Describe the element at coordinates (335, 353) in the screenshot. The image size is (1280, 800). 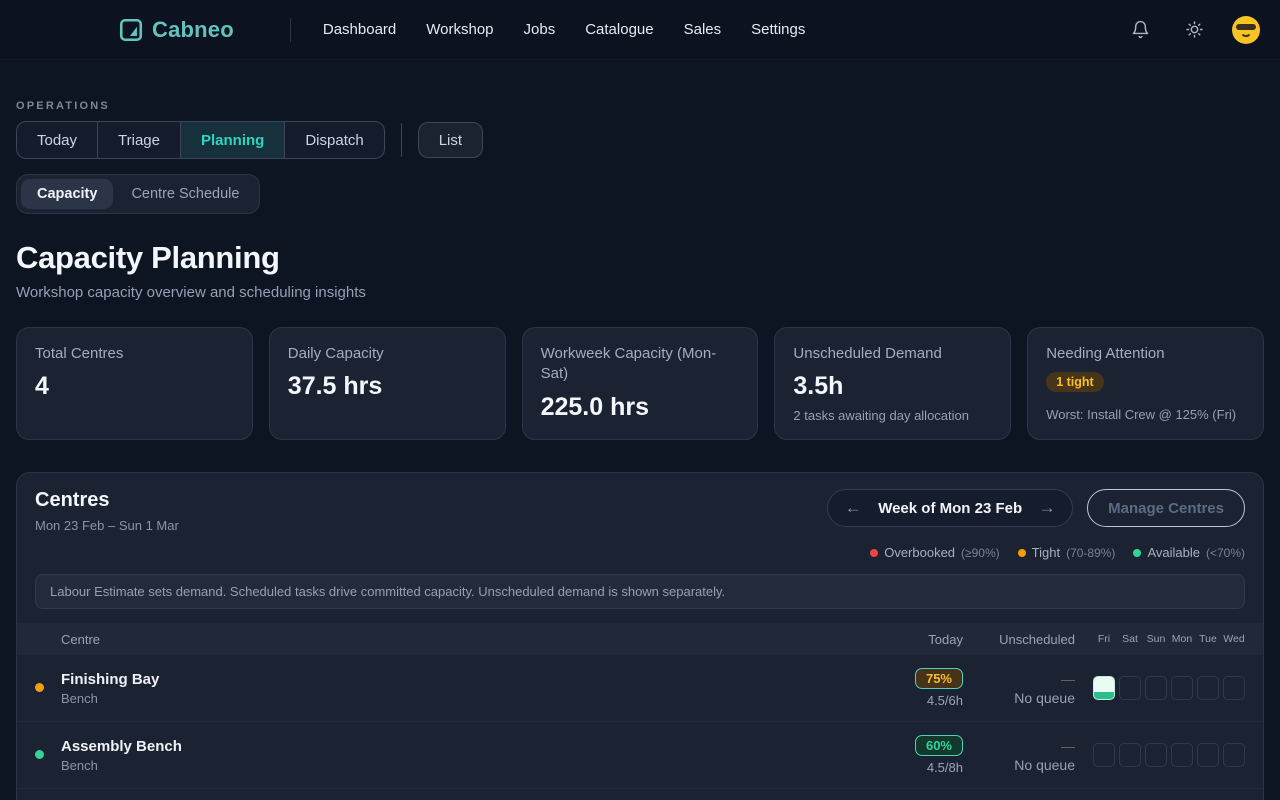
I see `stat-label: Daily Capacity` at that location.